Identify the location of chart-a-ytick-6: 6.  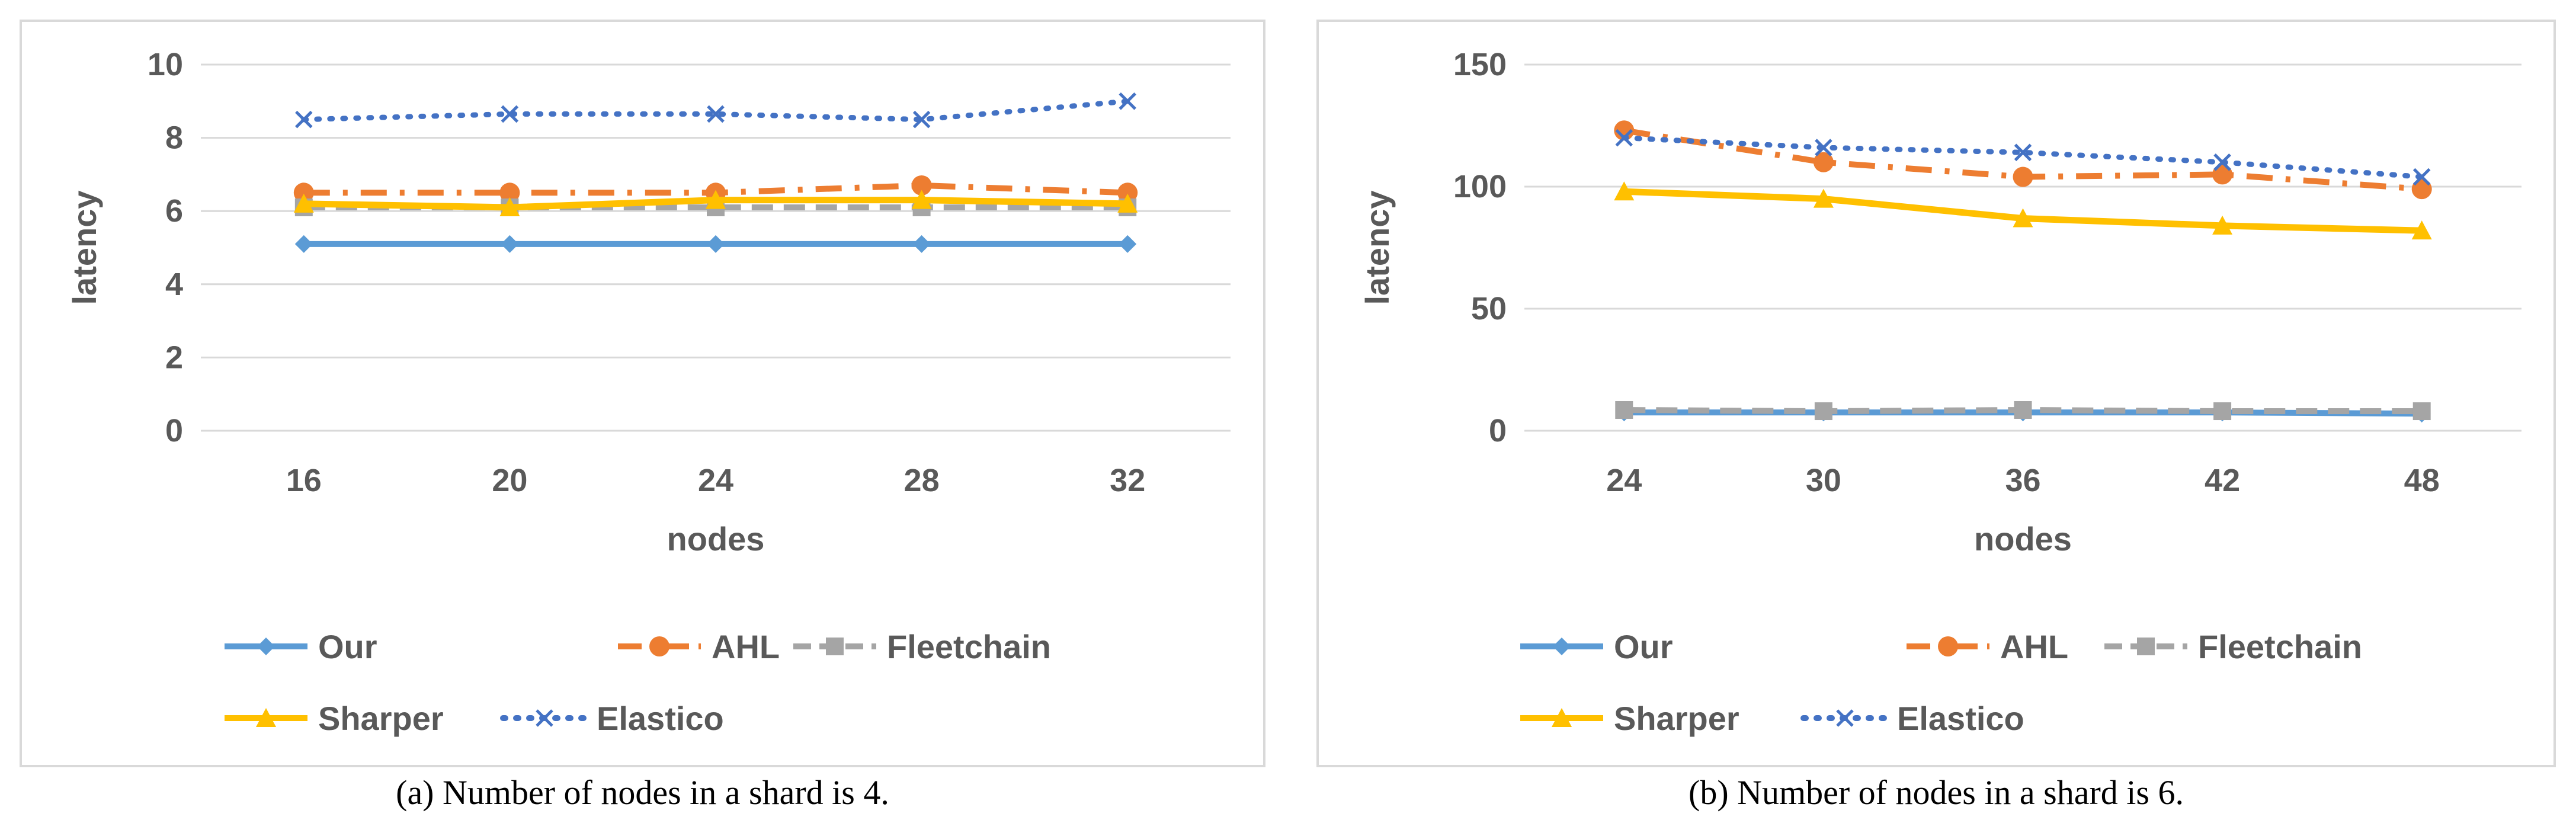
(174, 211).